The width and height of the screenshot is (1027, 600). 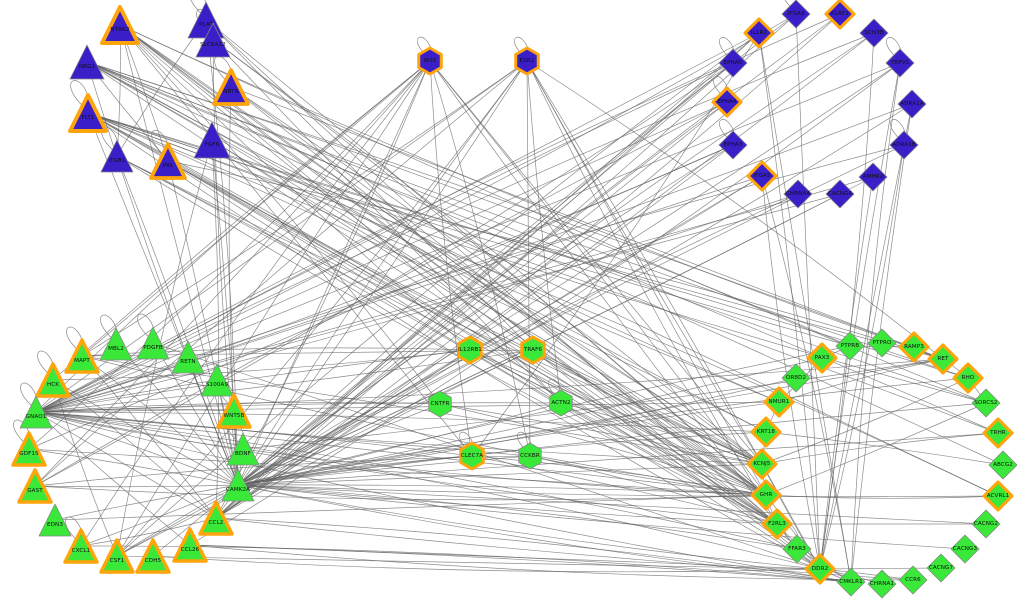 I want to click on graph-node-trhr: TRHR, so click(x=998, y=433).